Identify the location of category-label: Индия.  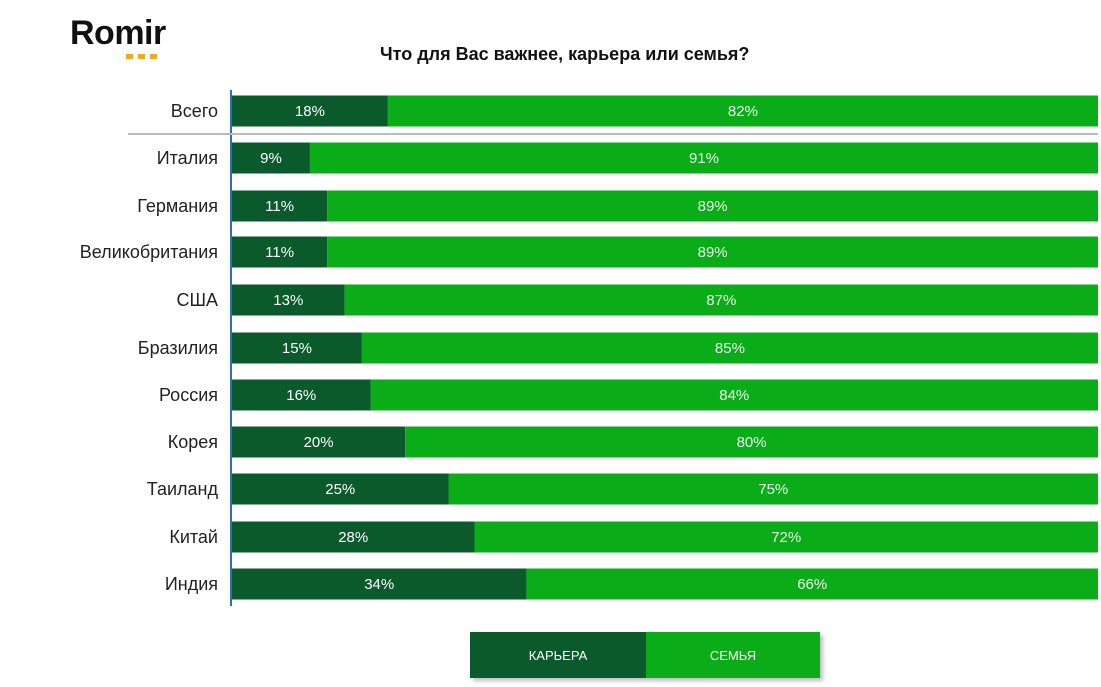
(191, 584).